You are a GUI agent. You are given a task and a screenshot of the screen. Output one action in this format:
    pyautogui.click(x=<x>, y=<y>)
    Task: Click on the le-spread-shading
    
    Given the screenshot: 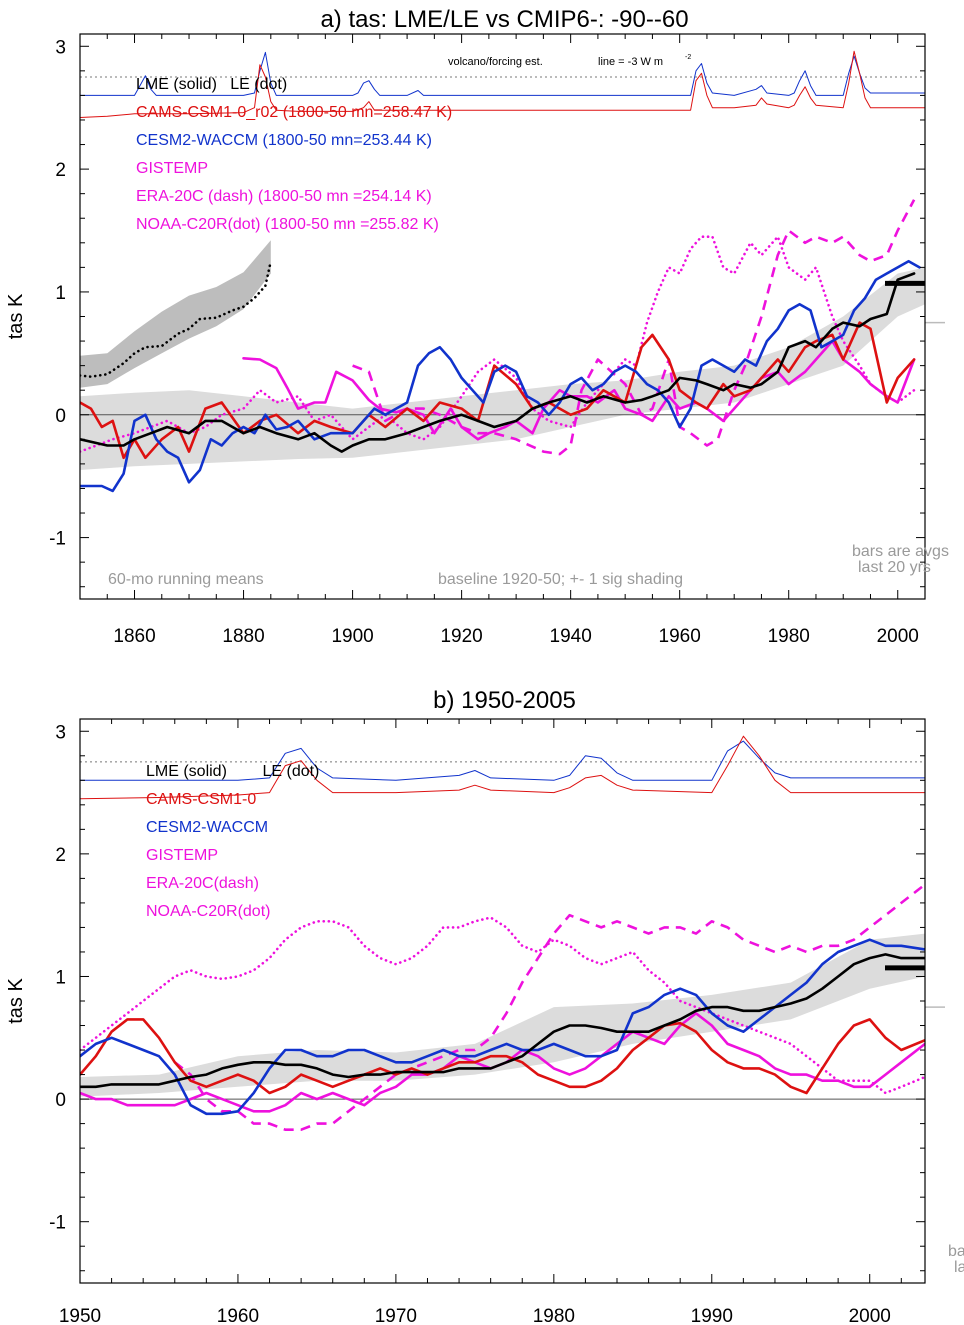 What is the action you would take?
    pyautogui.click(x=175, y=314)
    